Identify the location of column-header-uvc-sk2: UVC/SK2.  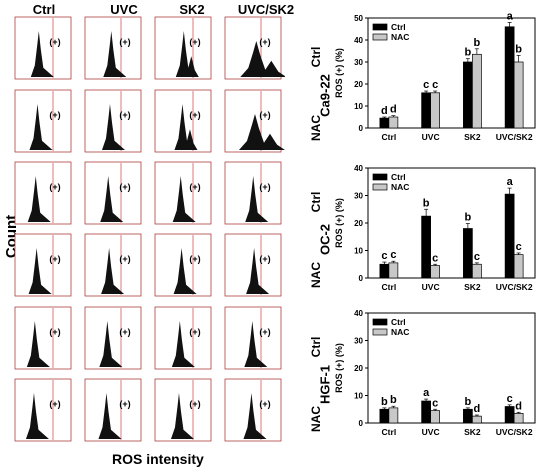
(266, 9).